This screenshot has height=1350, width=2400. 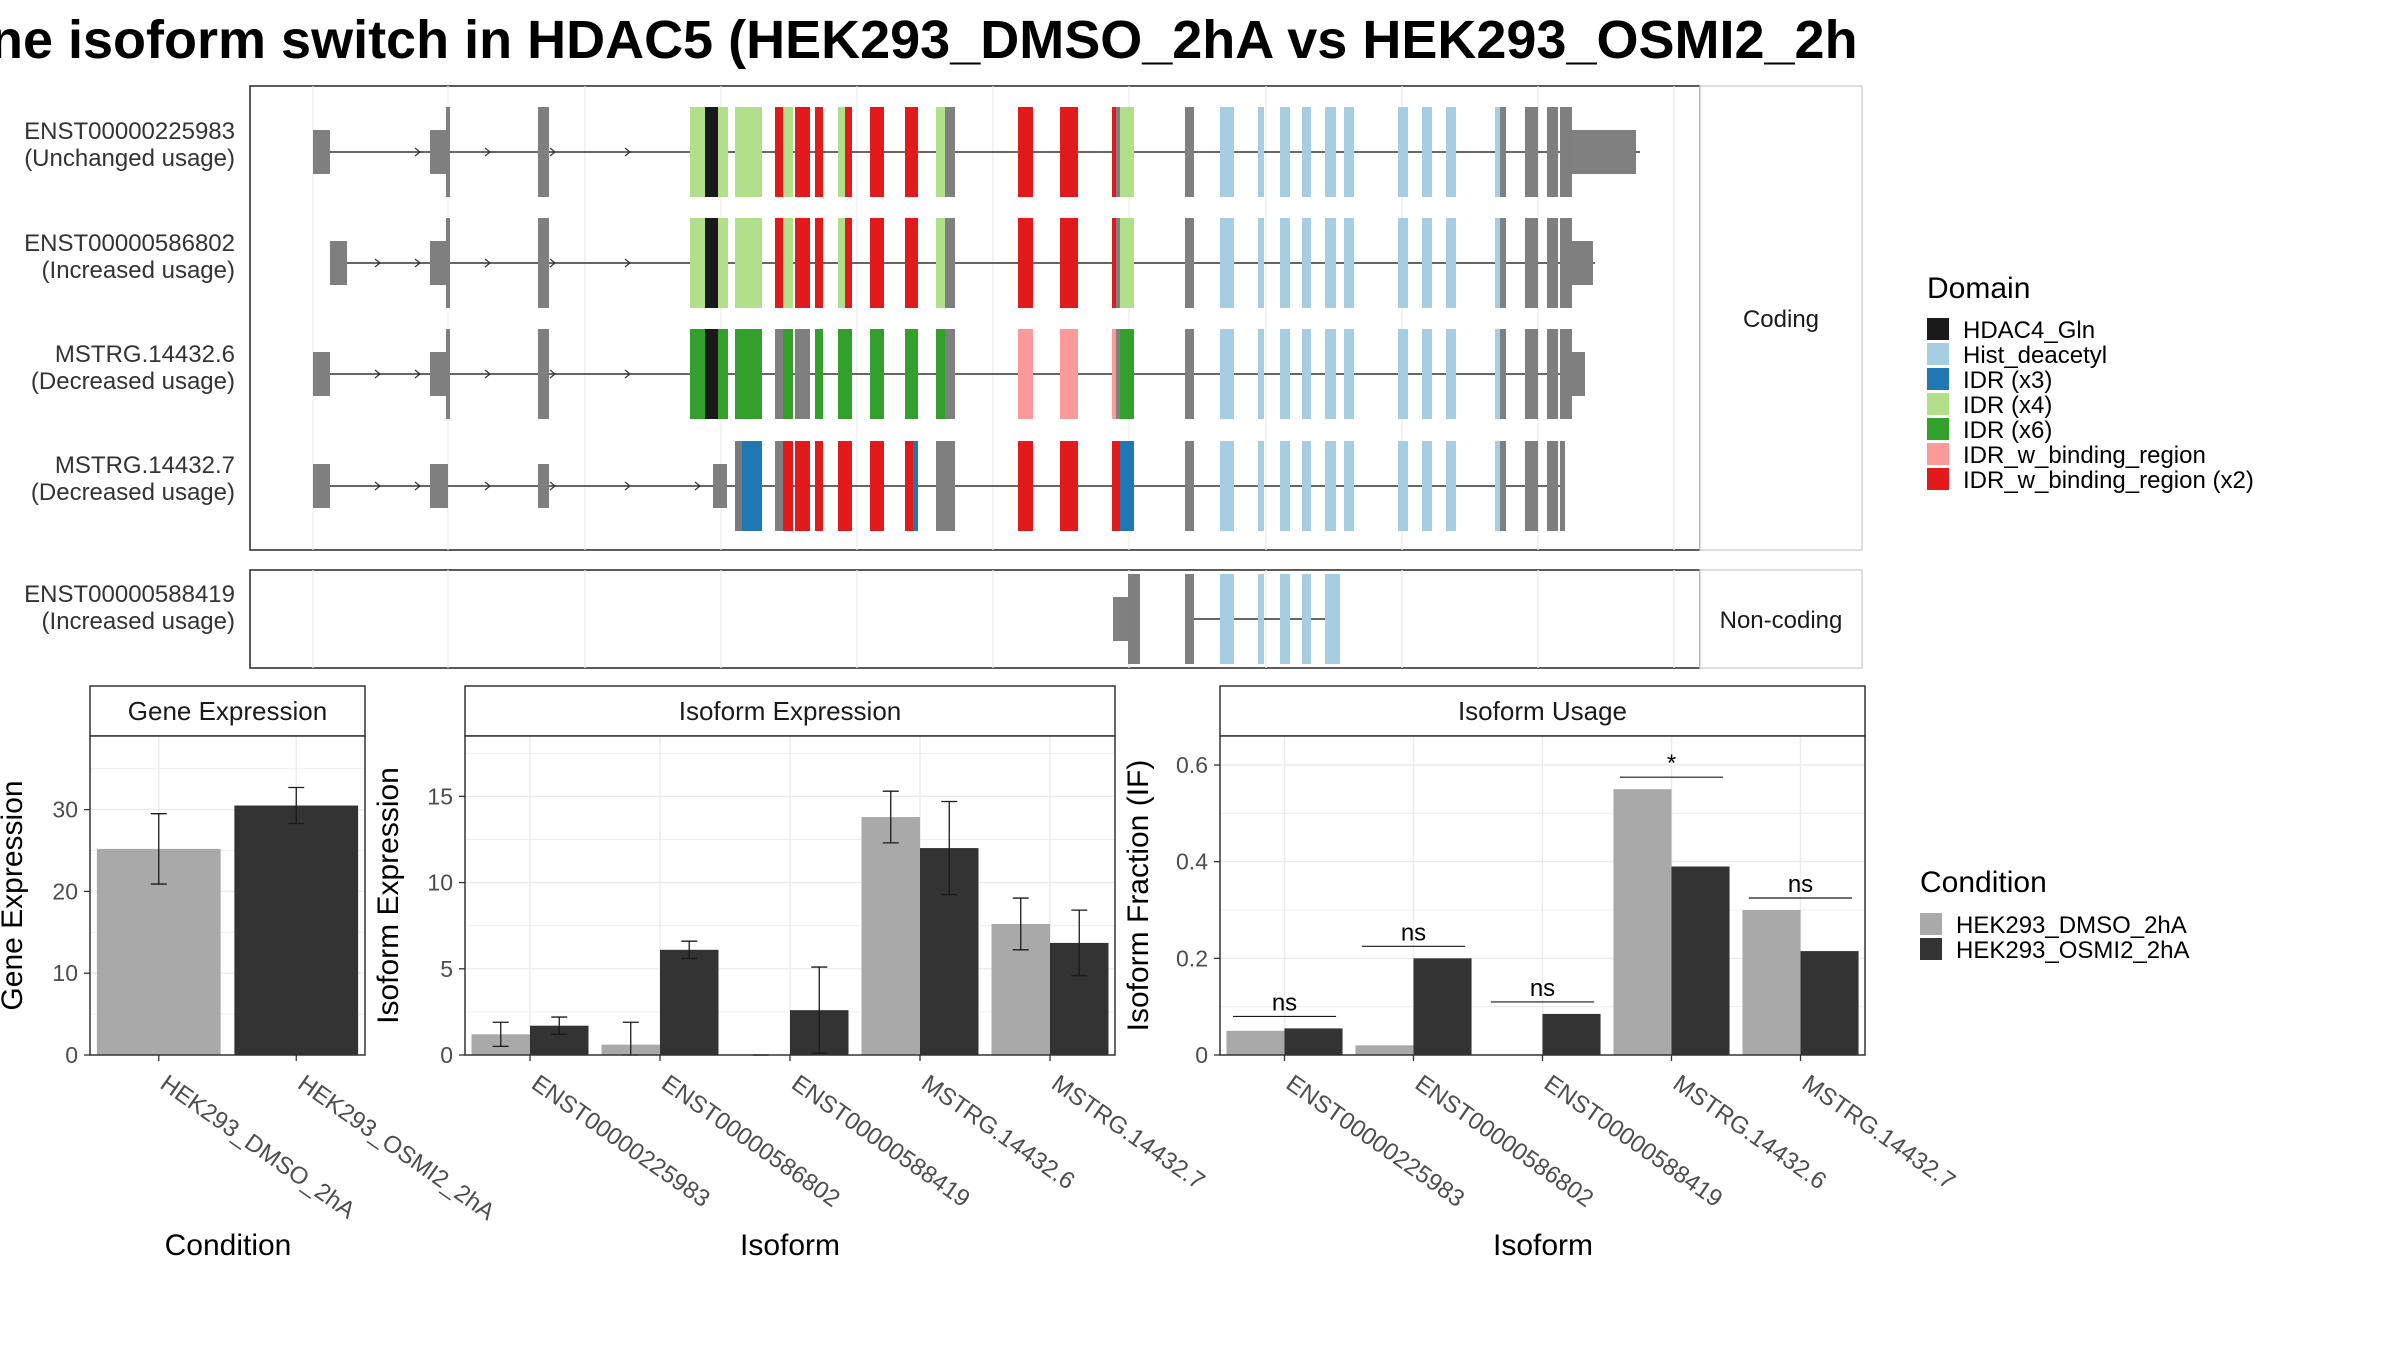 I want to click on transcript-usage-label: (Increased usage), so click(x=138, y=621).